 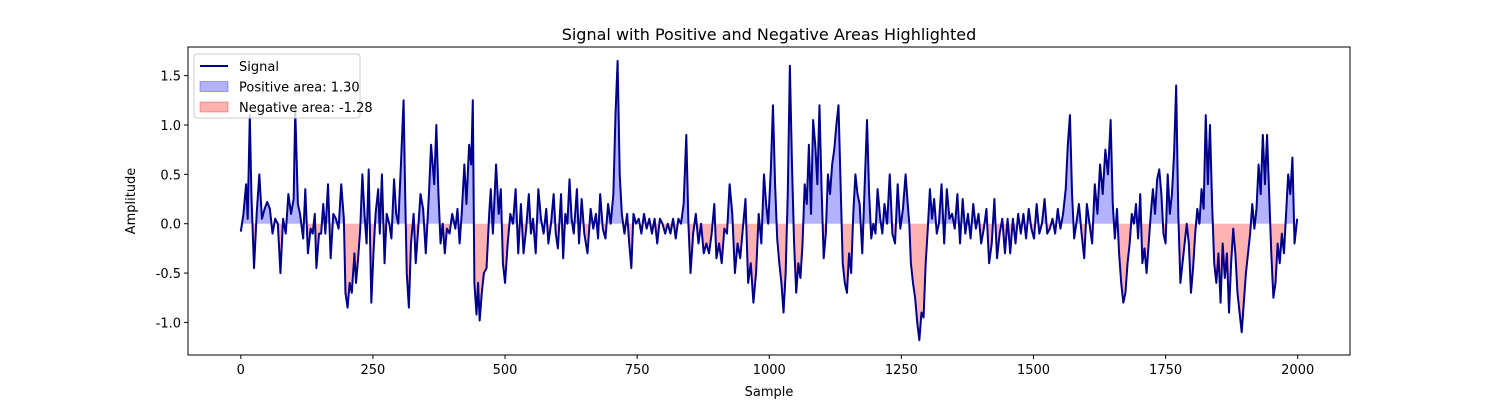 What do you see at coordinates (373, 370) in the screenshot?
I see `x-tick-label: 250` at bounding box center [373, 370].